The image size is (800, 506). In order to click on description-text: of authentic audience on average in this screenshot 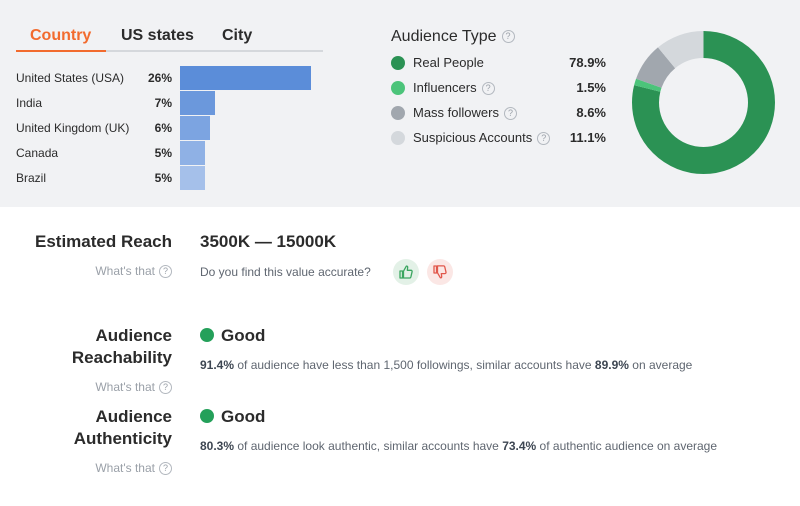, I will do `click(627, 446)`.